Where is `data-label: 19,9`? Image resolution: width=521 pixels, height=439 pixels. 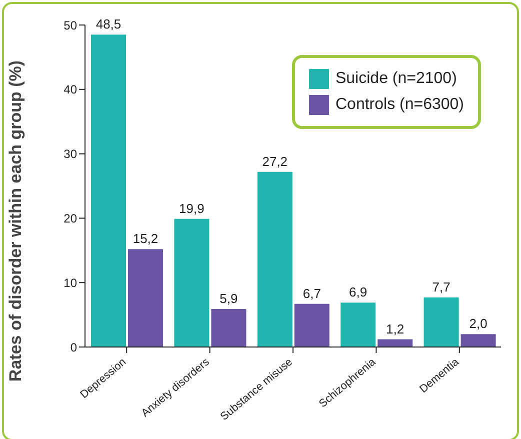
data-label: 19,9 is located at coordinates (191, 208).